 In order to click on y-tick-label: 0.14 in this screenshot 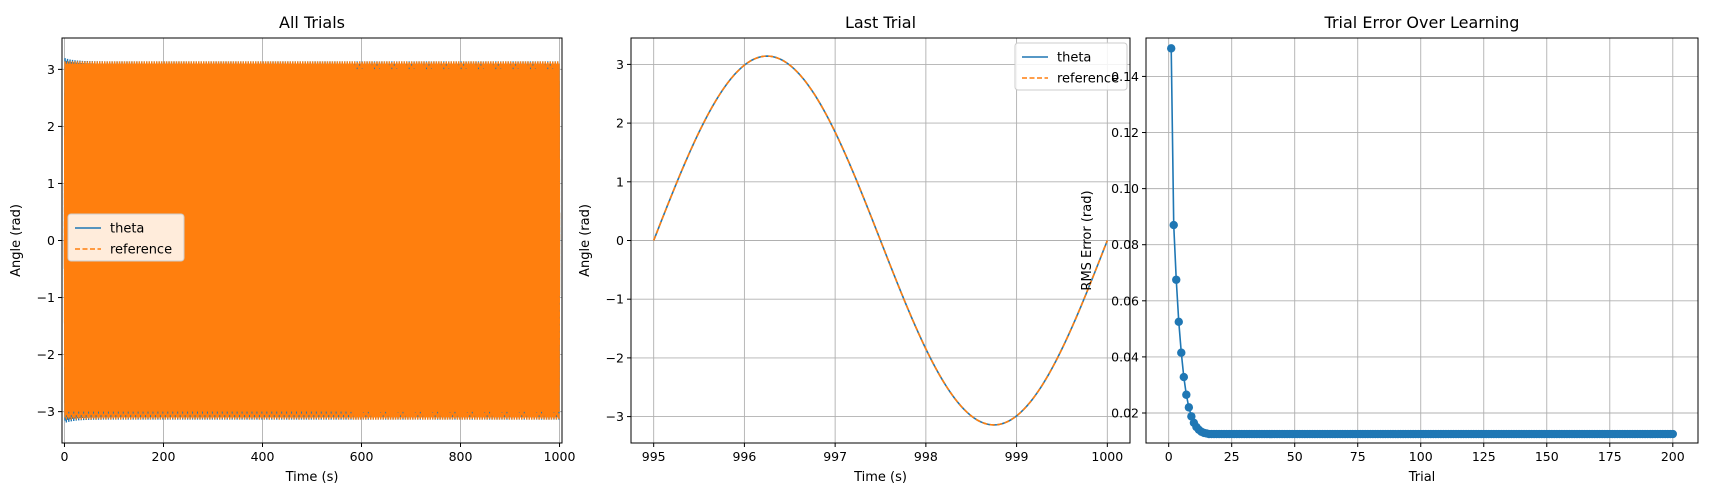, I will do `click(1125, 76)`.